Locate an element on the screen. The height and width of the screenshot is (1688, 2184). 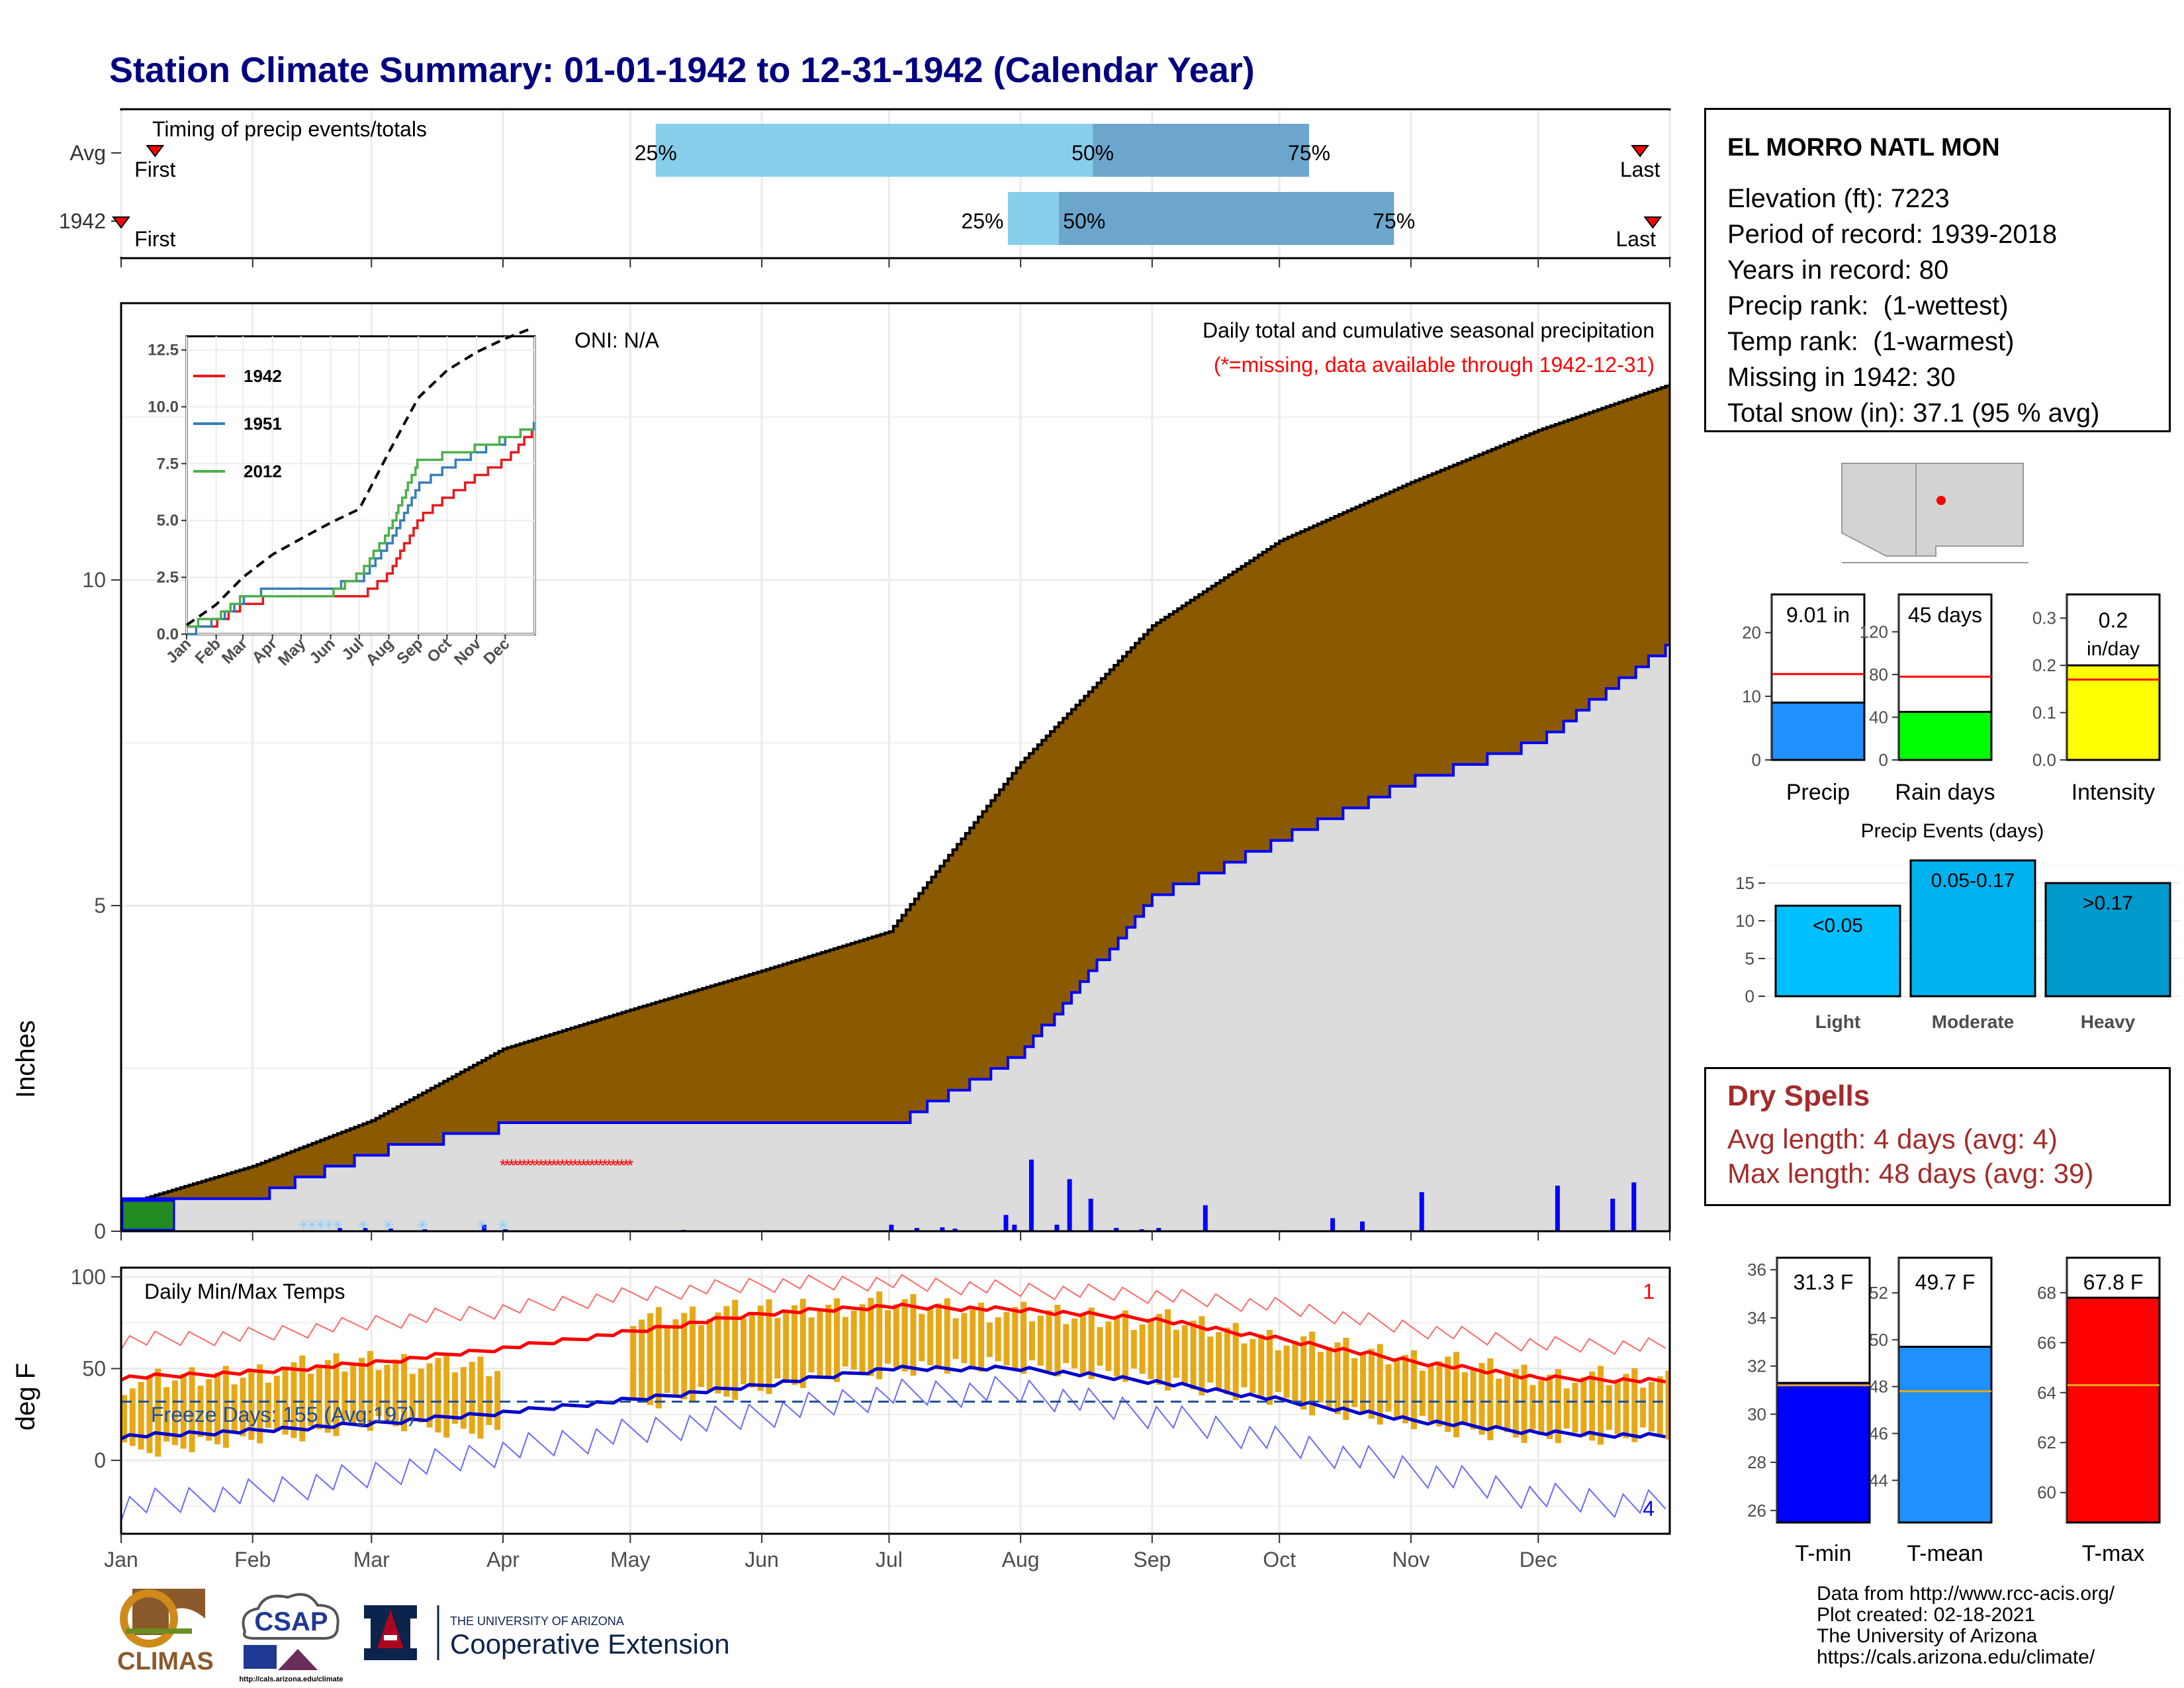
mini-bar-tick-label: 26 is located at coordinates (1757, 1511).